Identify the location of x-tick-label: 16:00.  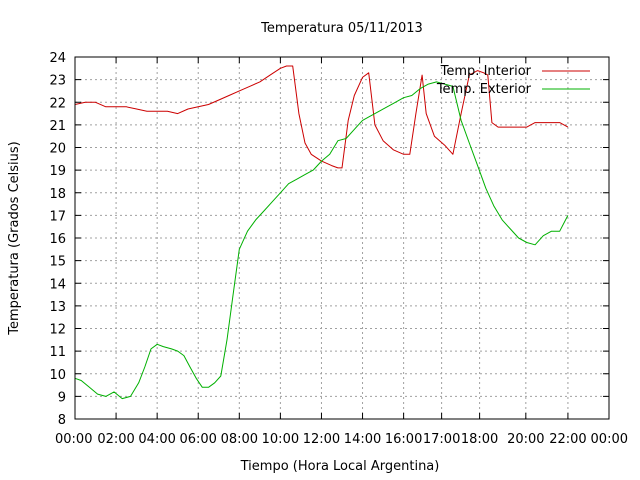
(403, 439).